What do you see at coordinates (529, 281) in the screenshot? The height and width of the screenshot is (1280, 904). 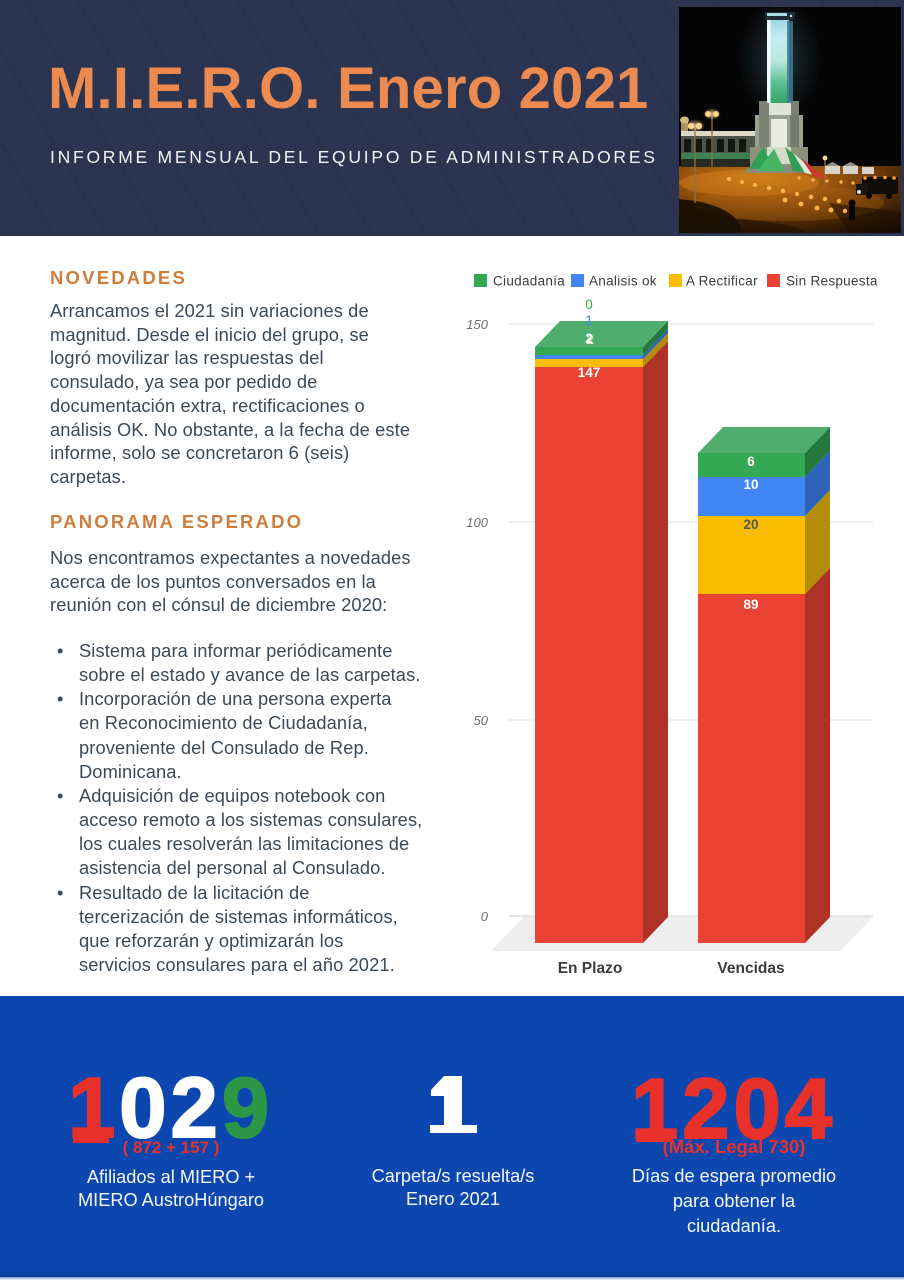 I see `svg-text: Ciudadanía` at bounding box center [529, 281].